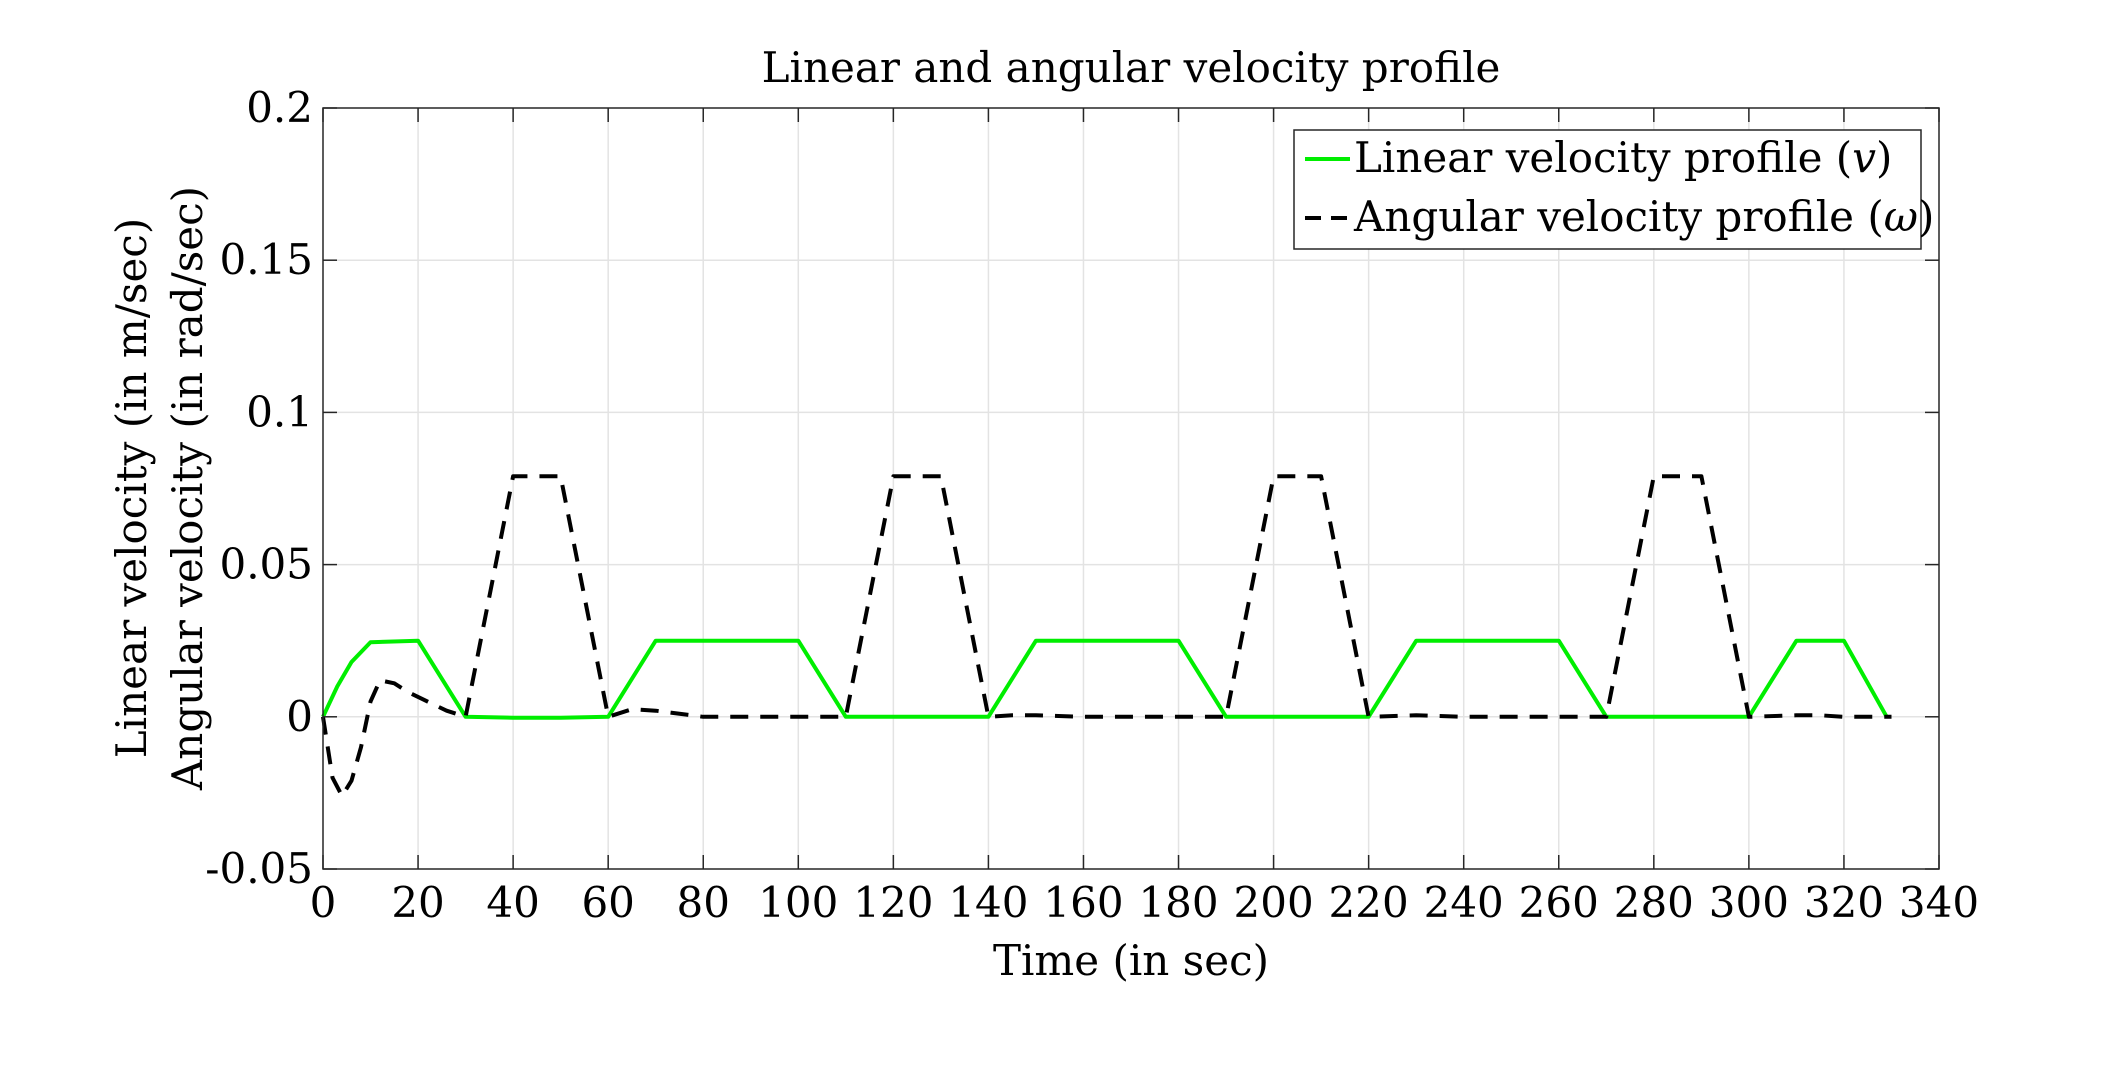 The width and height of the screenshot is (2128, 1073). I want to click on x-tick-label: 240, so click(1464, 902).